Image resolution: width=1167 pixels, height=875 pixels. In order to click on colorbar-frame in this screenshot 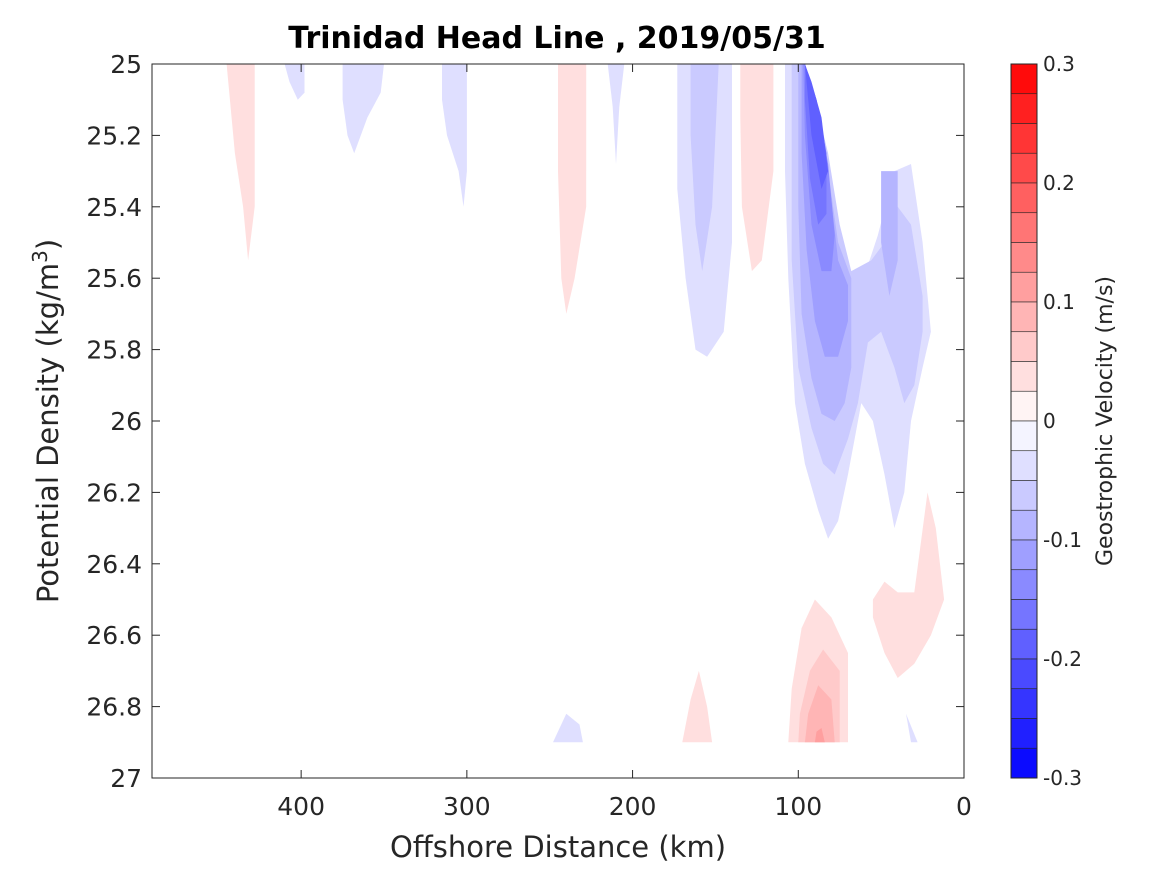, I will do `click(1024, 421)`.